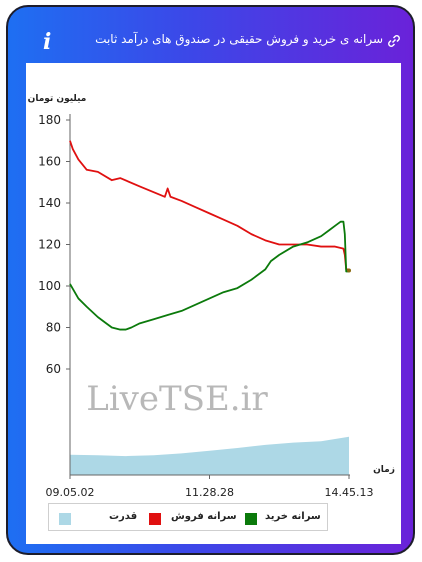 The height and width of the screenshot is (562, 422). I want to click on y-tick-label: 80, so click(53, 328).